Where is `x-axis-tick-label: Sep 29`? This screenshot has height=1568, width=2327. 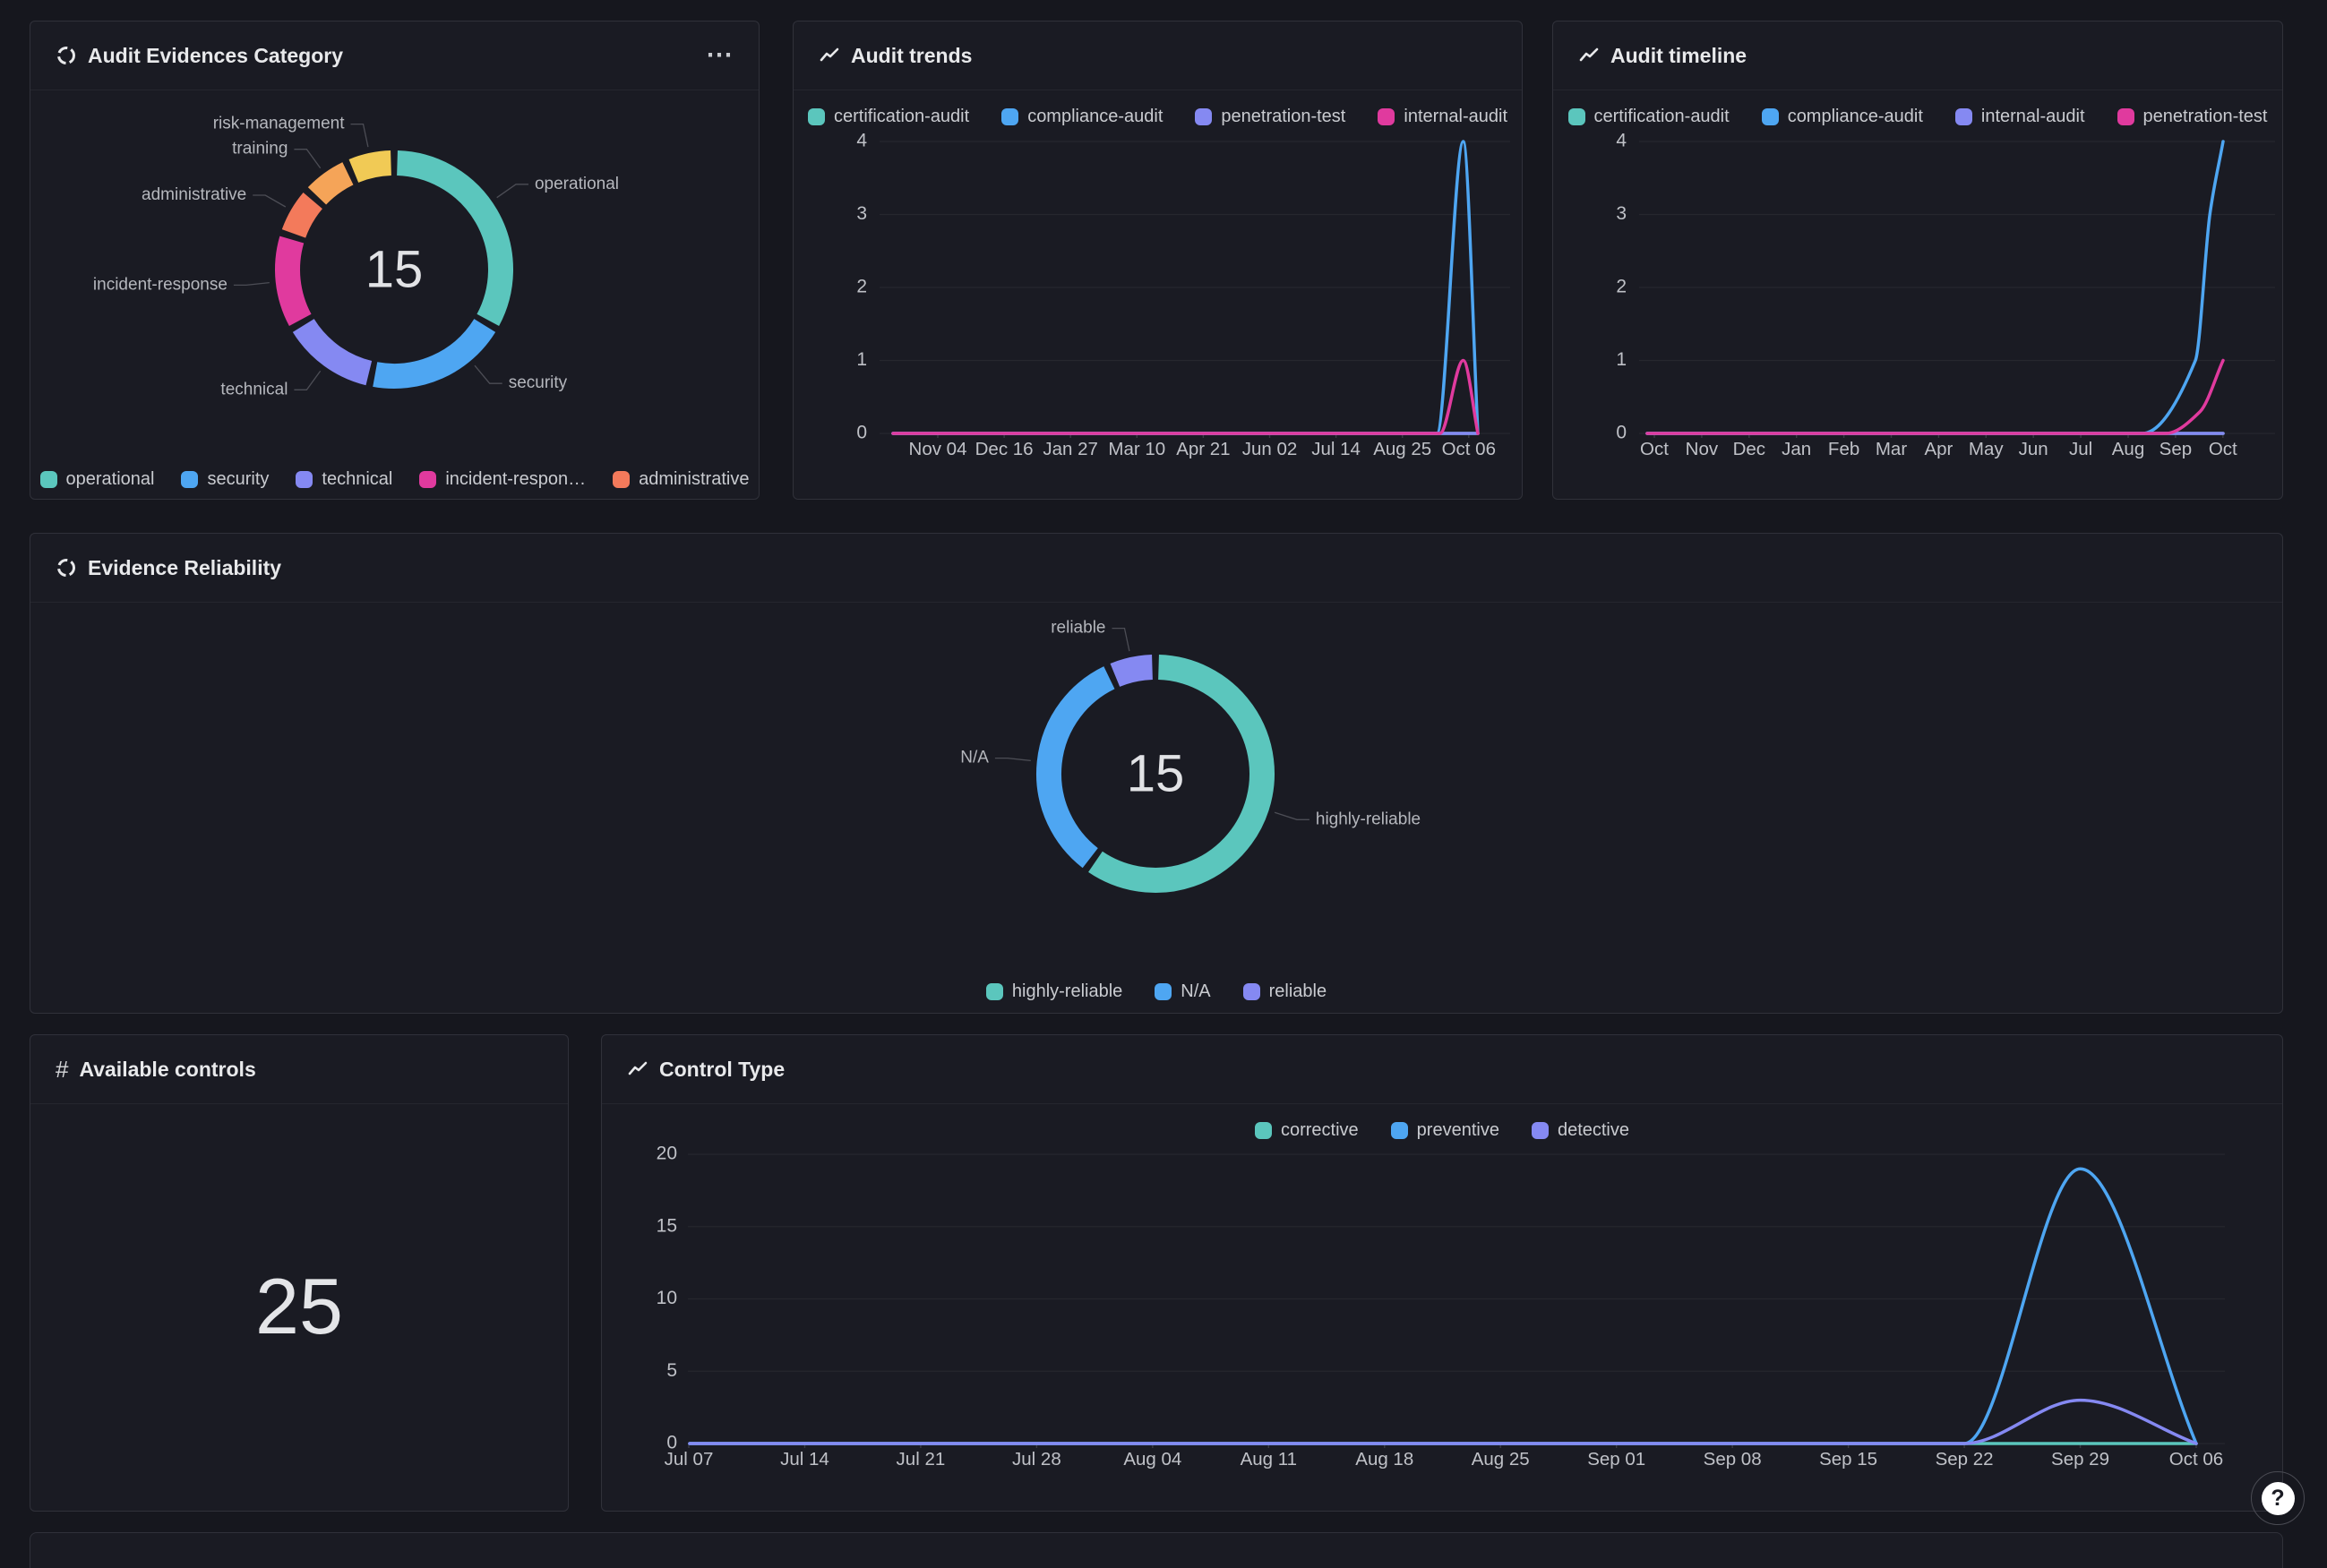
x-axis-tick-label: Sep 29 is located at coordinates (2080, 1459).